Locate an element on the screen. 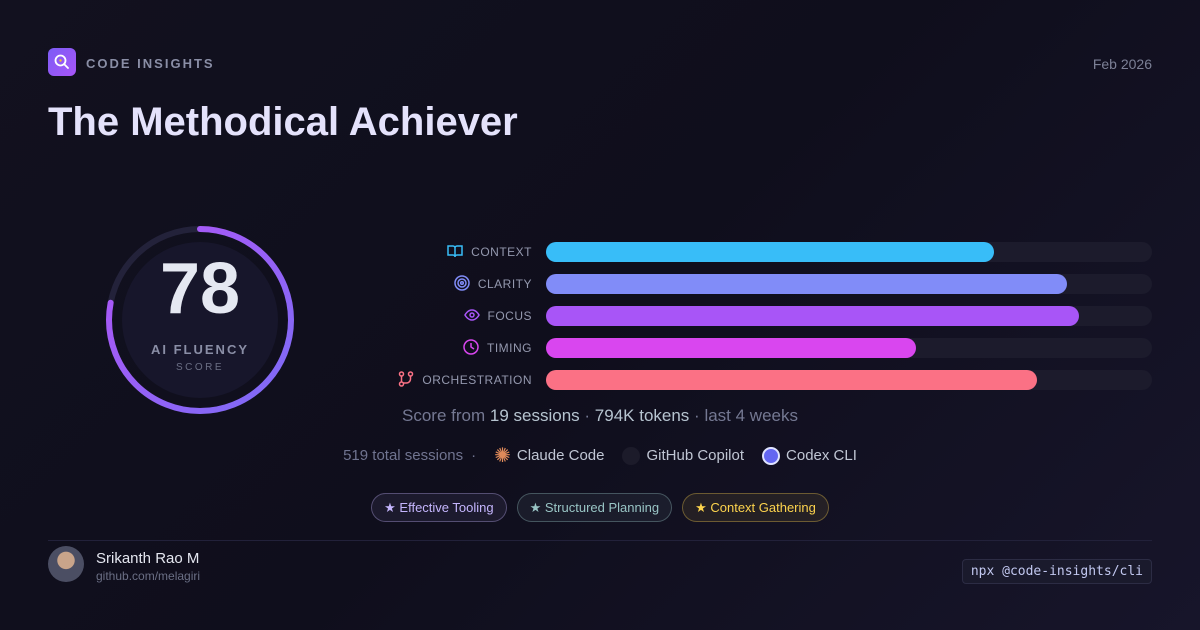 The width and height of the screenshot is (1200, 630). metric-name: ORCHESTRATION is located at coordinates (477, 380).